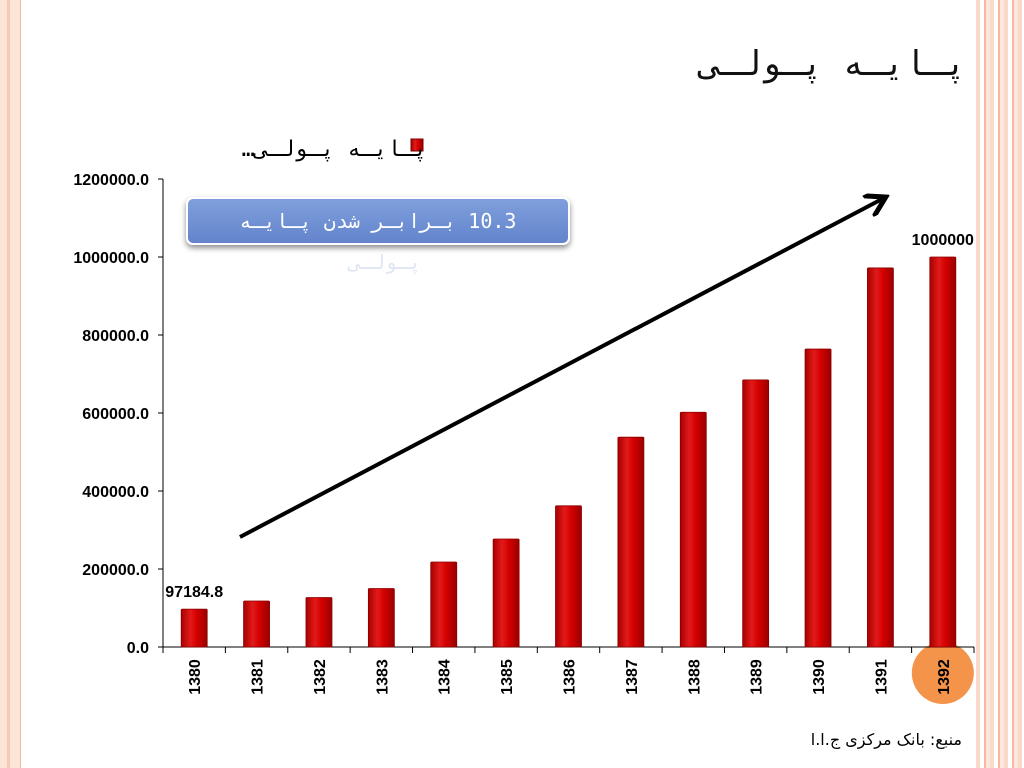 This screenshot has width=1024, height=768. Describe the element at coordinates (258, 677) in the screenshot. I see `x-tick-label: 1381` at that location.